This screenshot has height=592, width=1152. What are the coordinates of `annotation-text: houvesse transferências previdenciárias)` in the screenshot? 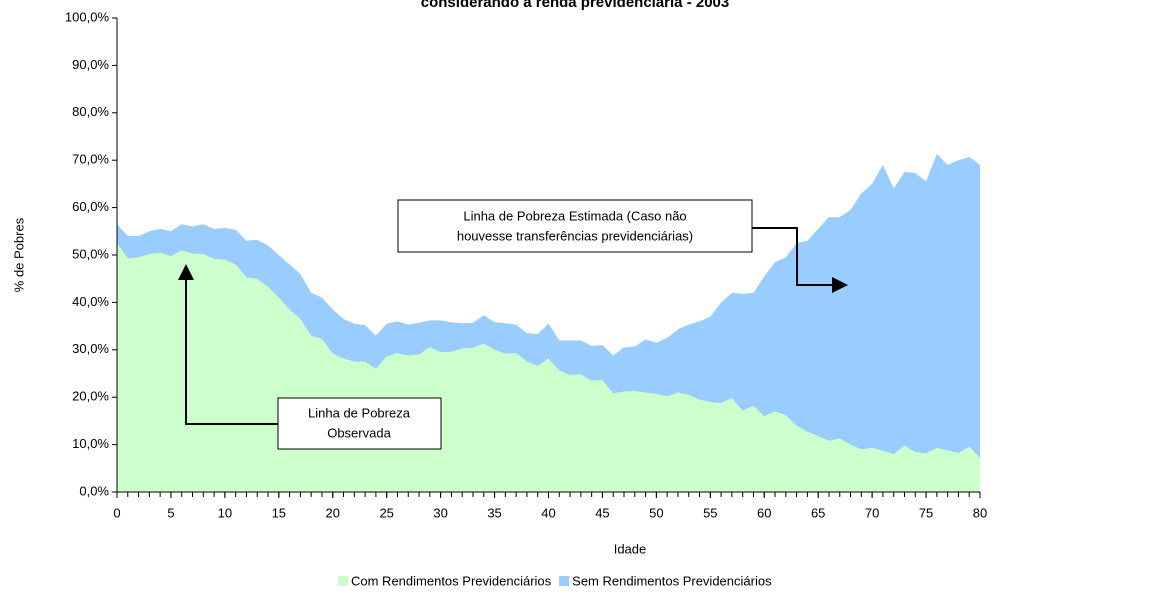 It's located at (575, 235).